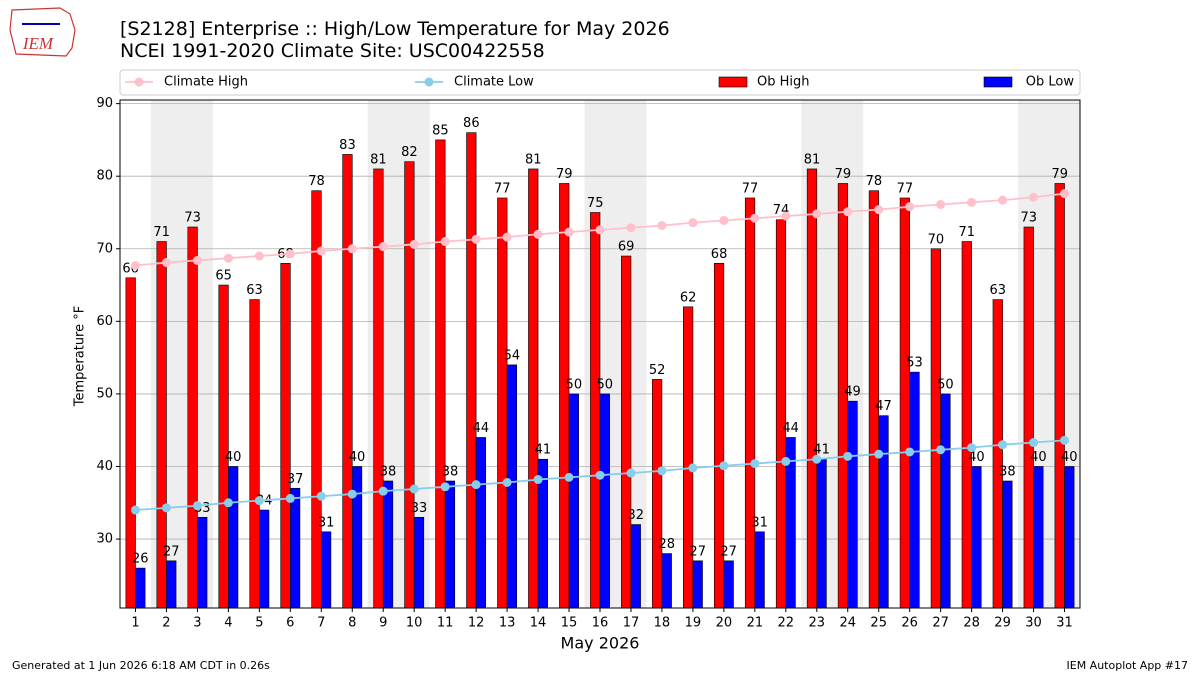 The image size is (1200, 675). What do you see at coordinates (786, 623) in the screenshot?
I see `x-tick-label: 22` at bounding box center [786, 623].